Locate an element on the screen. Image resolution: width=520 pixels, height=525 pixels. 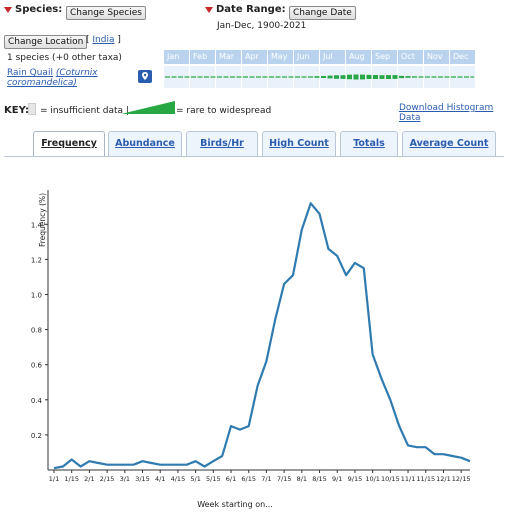
month-header-mar: Mar is located at coordinates (228, 57).